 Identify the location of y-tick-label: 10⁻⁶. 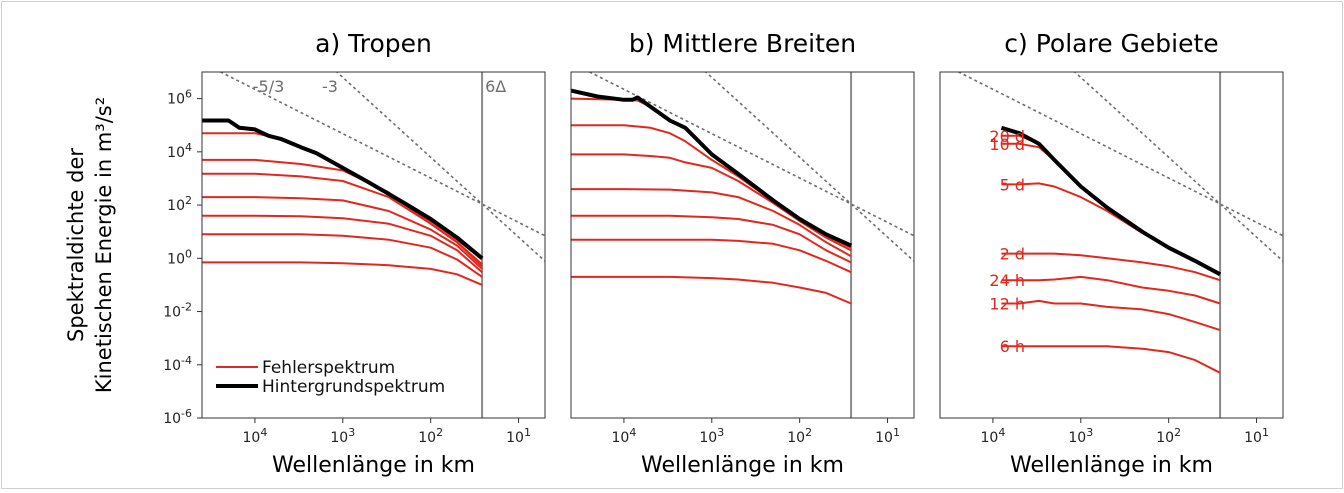
(177, 417).